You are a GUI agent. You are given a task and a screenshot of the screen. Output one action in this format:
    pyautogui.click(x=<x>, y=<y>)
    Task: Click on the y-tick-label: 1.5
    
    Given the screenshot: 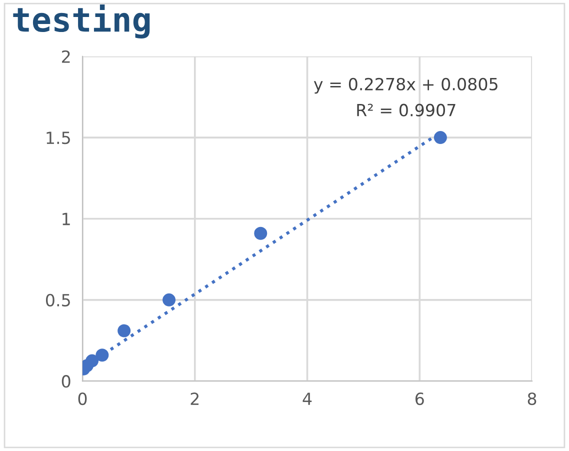 What is the action you would take?
    pyautogui.click(x=58, y=138)
    